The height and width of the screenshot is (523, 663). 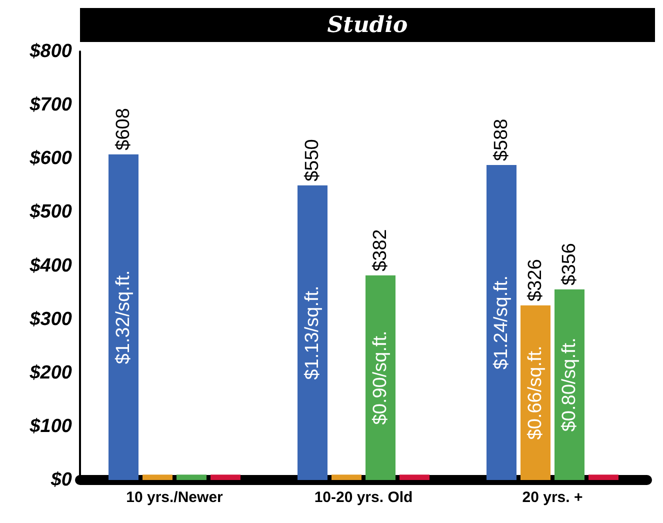 What do you see at coordinates (61, 480) in the screenshot?
I see `y-tick-label: $0` at bounding box center [61, 480].